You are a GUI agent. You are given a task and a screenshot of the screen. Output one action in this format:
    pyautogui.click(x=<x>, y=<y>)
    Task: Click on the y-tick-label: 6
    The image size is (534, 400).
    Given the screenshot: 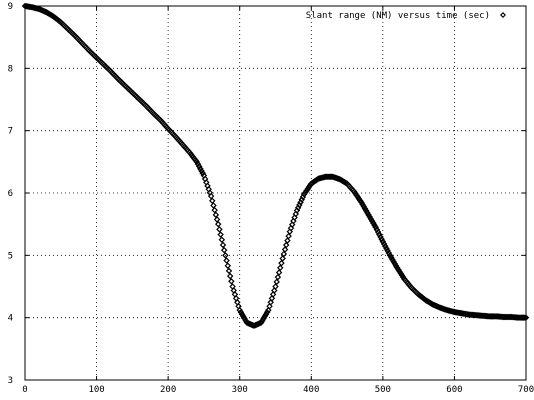 What is the action you would take?
    pyautogui.click(x=10, y=194)
    